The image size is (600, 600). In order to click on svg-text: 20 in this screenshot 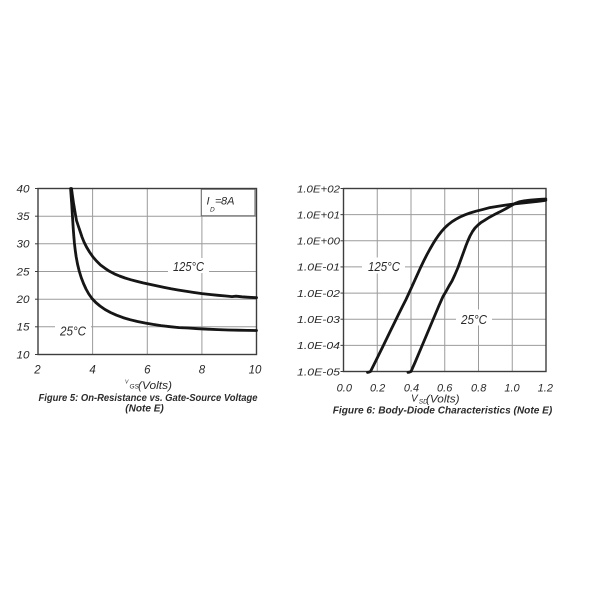, I will do `click(22, 300)`.